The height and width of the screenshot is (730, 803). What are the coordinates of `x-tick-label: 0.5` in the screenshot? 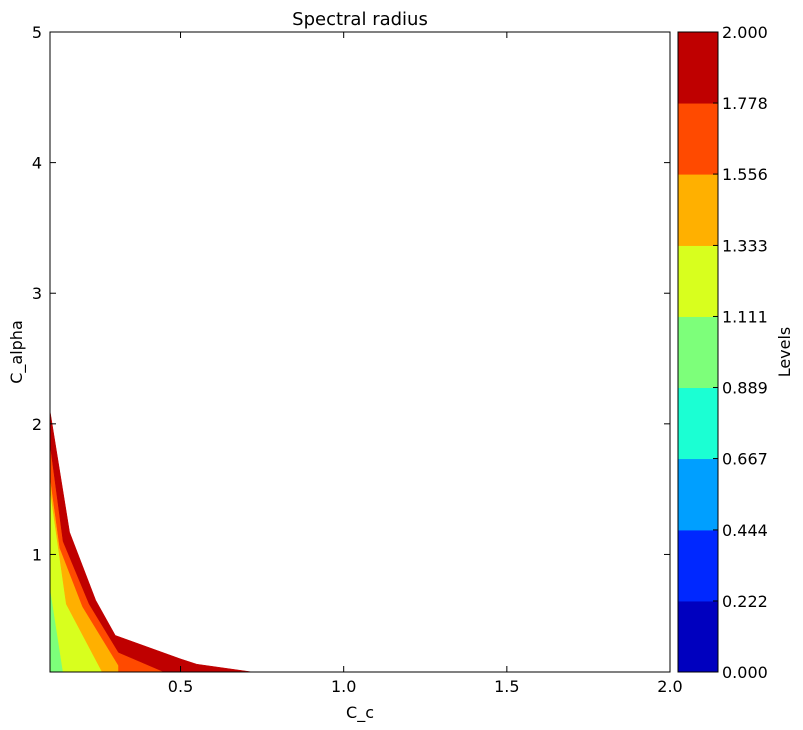 It's located at (180, 686).